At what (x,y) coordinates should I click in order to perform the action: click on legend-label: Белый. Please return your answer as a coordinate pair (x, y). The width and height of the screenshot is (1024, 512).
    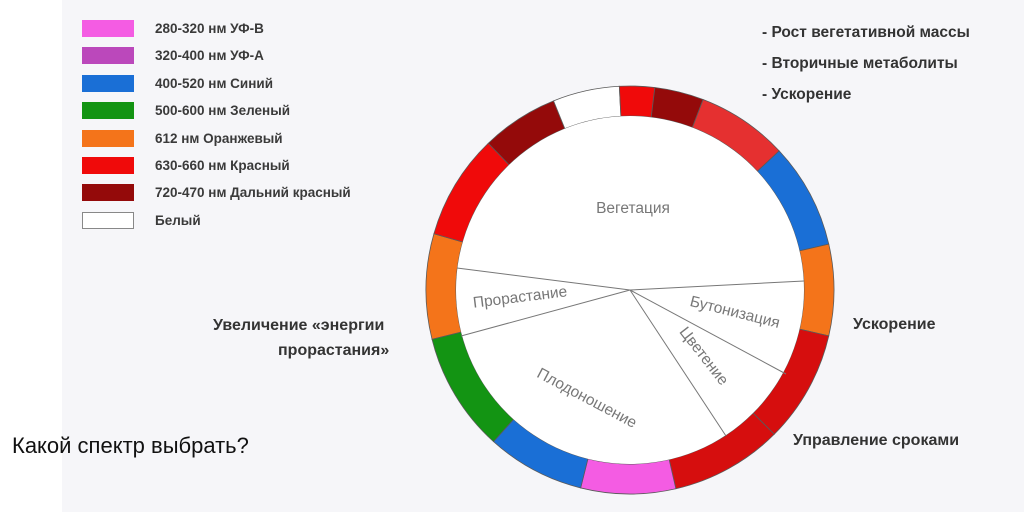
    Looking at the image, I should click on (178, 220).